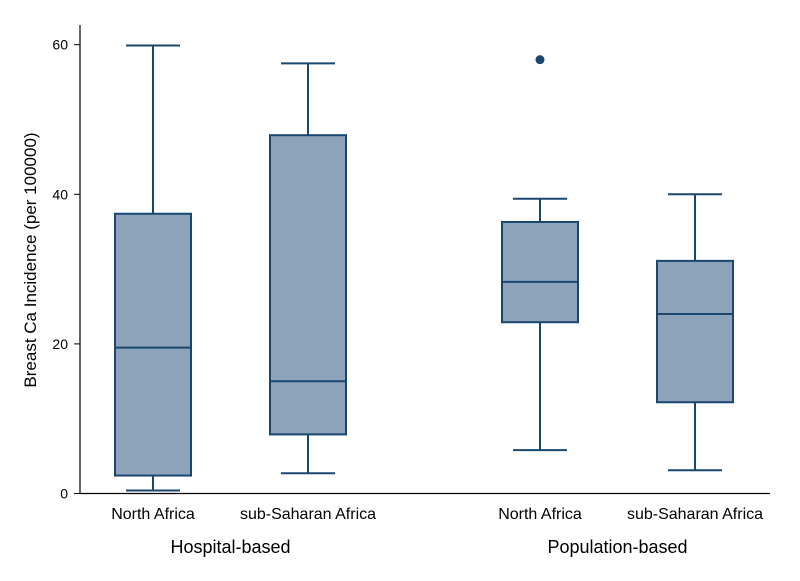  I want to click on y-tick-label: 20, so click(60, 344).